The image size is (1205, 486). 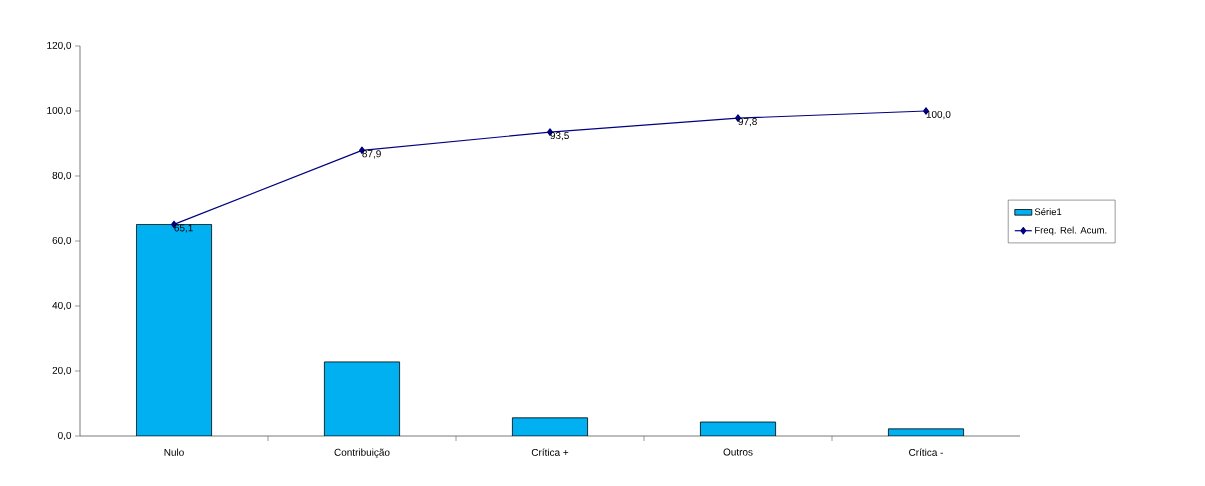 What do you see at coordinates (371, 154) in the screenshot?
I see `data-label: 87,9` at bounding box center [371, 154].